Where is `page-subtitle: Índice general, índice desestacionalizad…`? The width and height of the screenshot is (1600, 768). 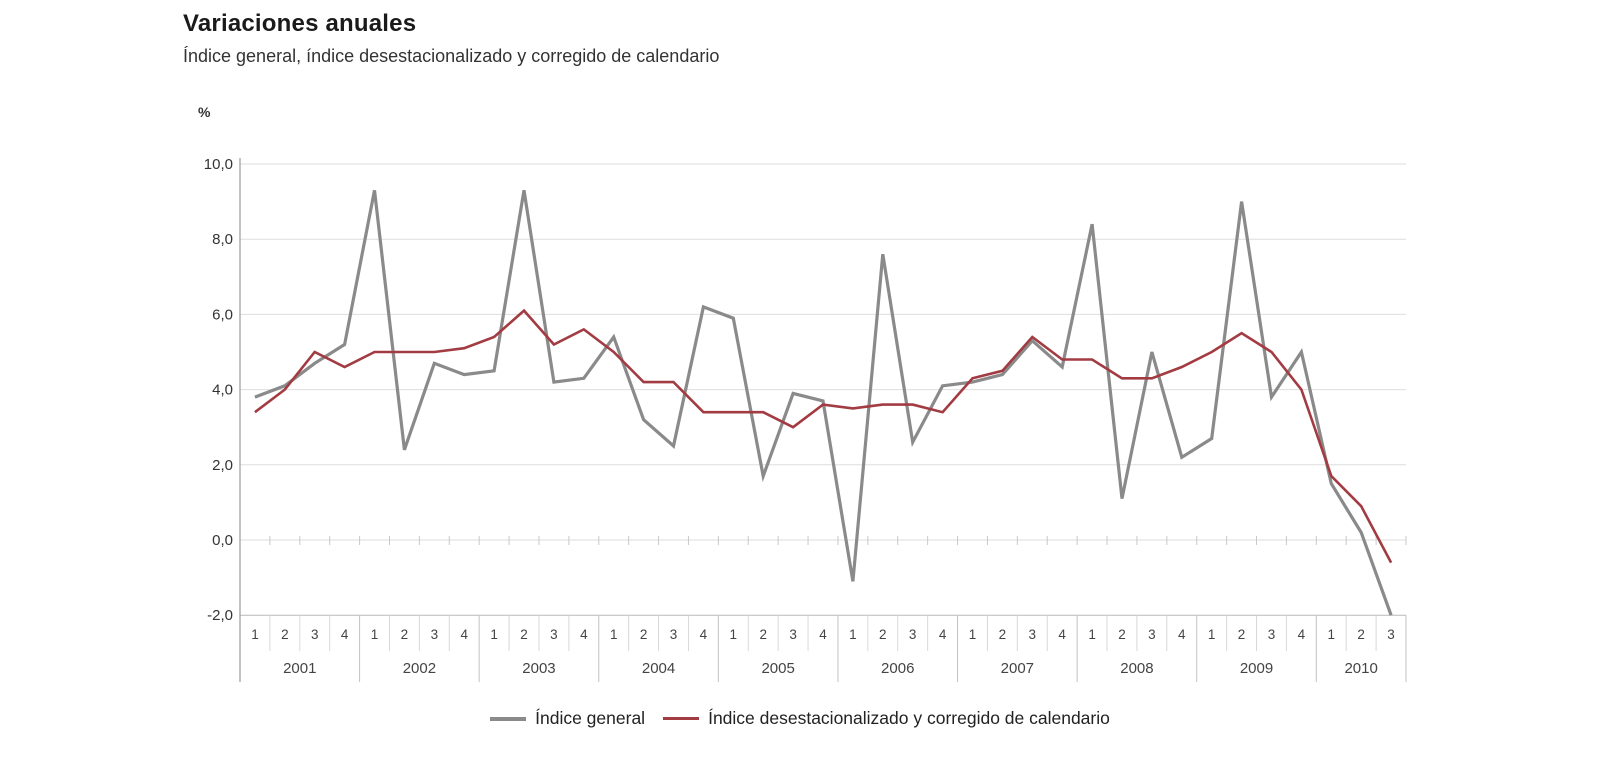 page-subtitle: Índice general, índice desestacionalizad… is located at coordinates (451, 56).